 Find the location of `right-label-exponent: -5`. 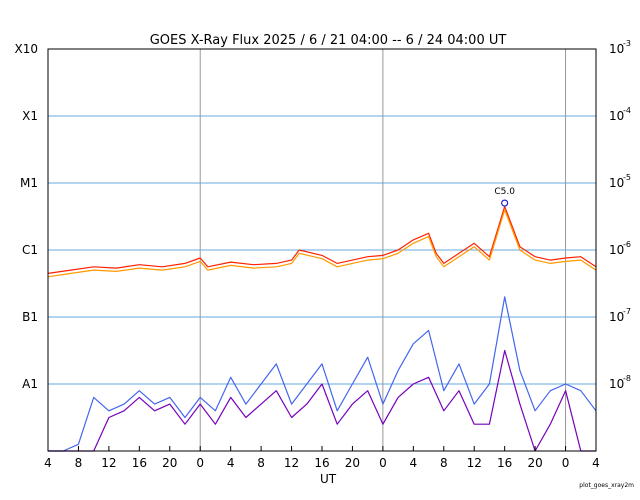

right-label-exponent: -5 is located at coordinates (627, 177).